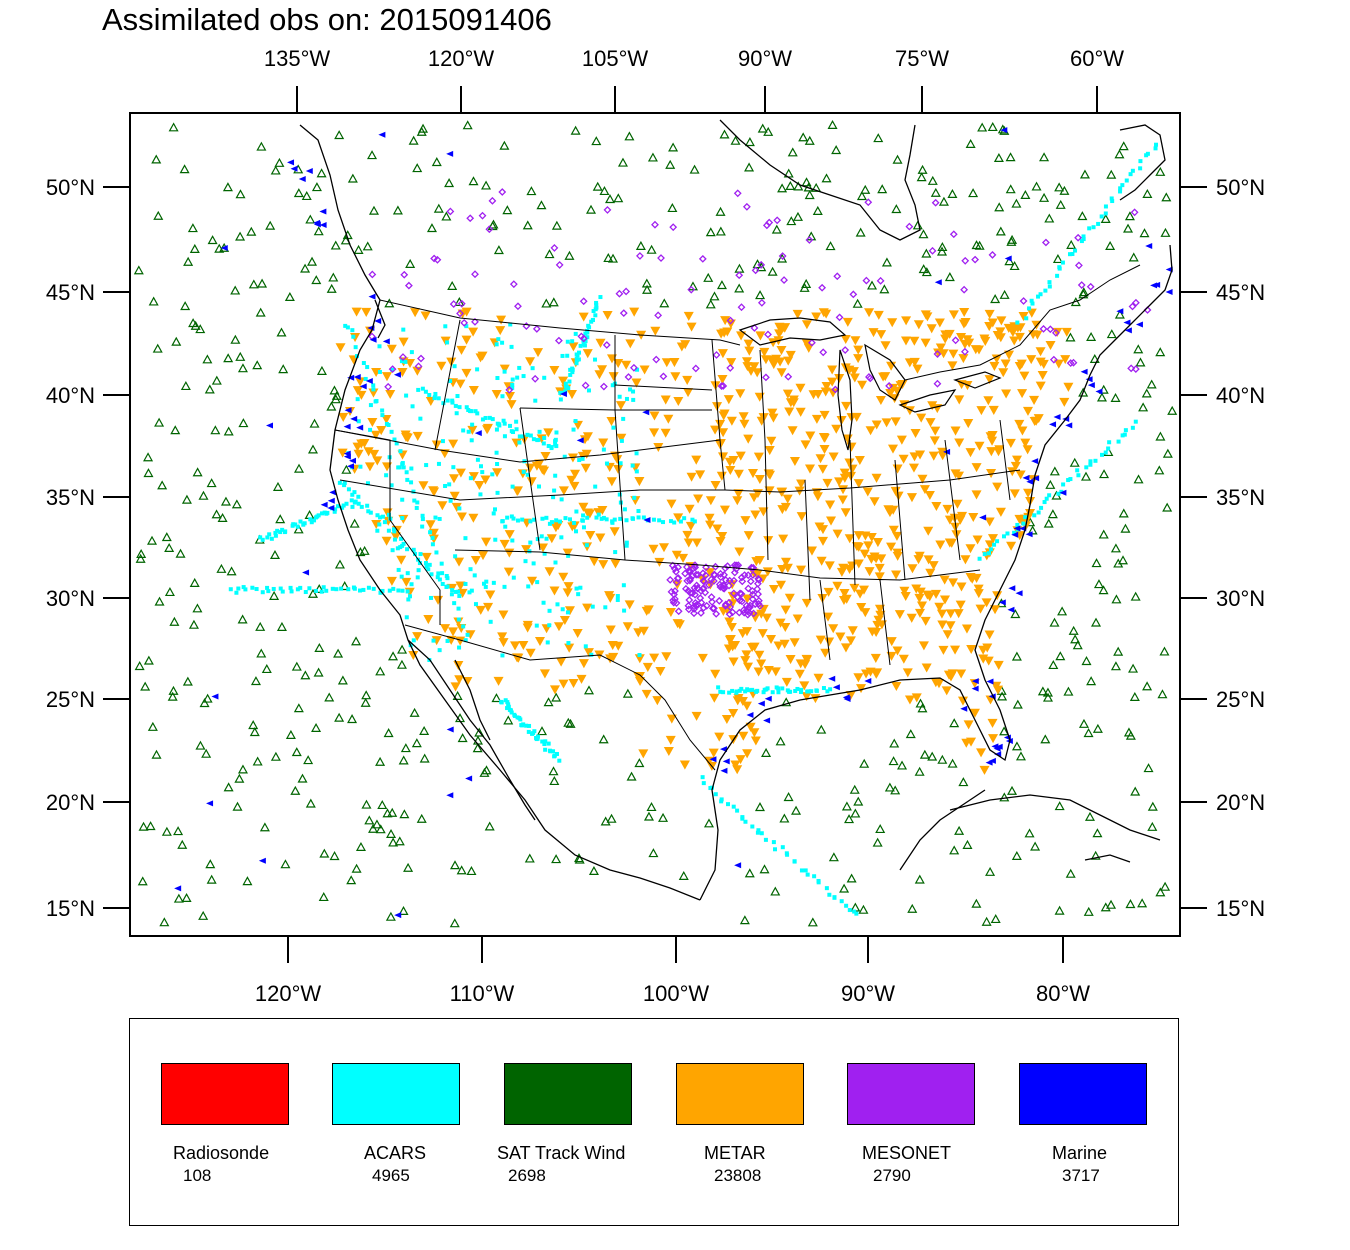 This screenshot has width=1350, height=1250. Describe the element at coordinates (387, 527) in the screenshot. I see `california-nevada` at that location.